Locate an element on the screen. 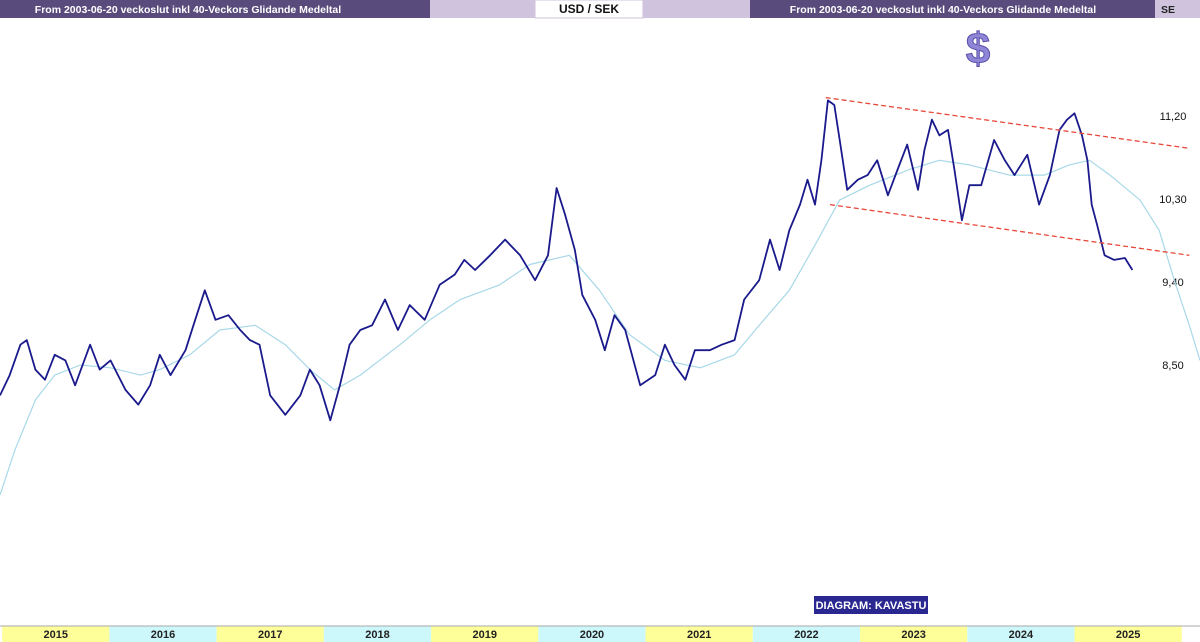  x-tick-label: 2017 is located at coordinates (270, 635).